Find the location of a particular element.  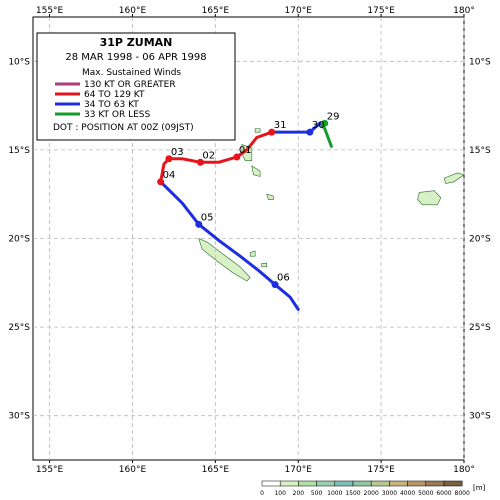

lat-tick-label-left: 30°S is located at coordinates (19, 417).